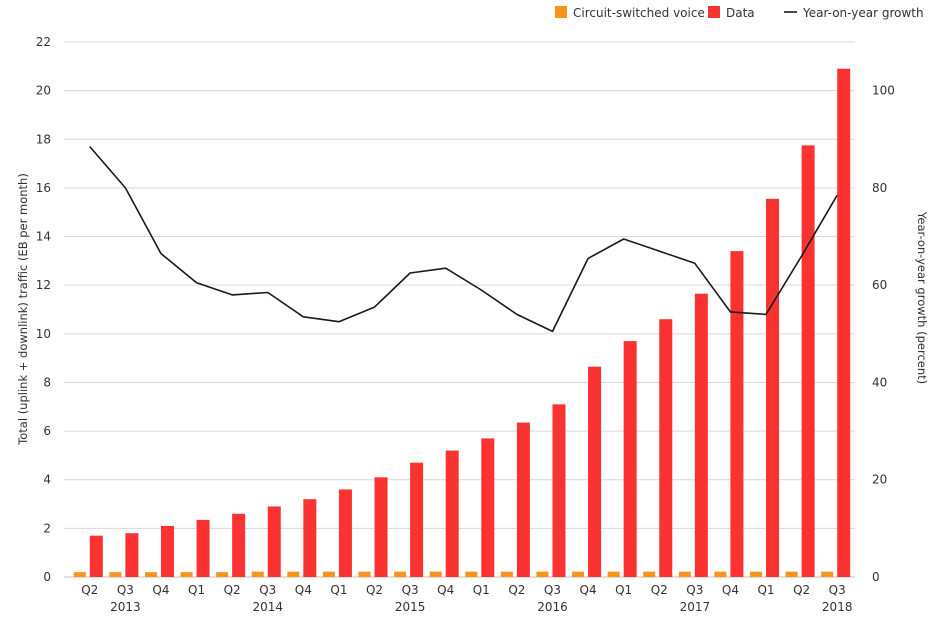 This screenshot has height=621, width=942. Describe the element at coordinates (876, 577) in the screenshot. I see `right-tick-label: 0` at that location.